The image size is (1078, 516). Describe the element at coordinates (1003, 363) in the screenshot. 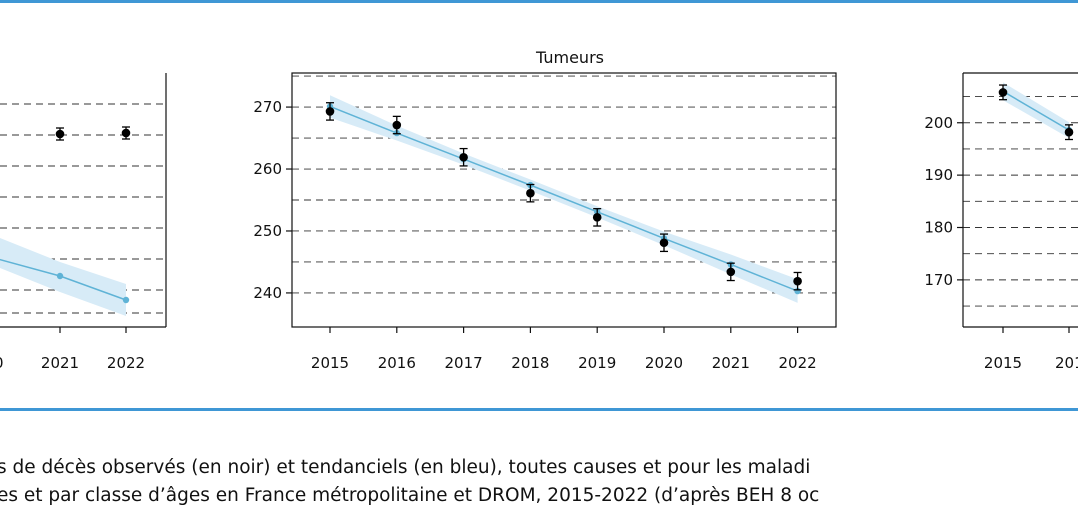

I see `right-x-tick-label: 2015` at that location.